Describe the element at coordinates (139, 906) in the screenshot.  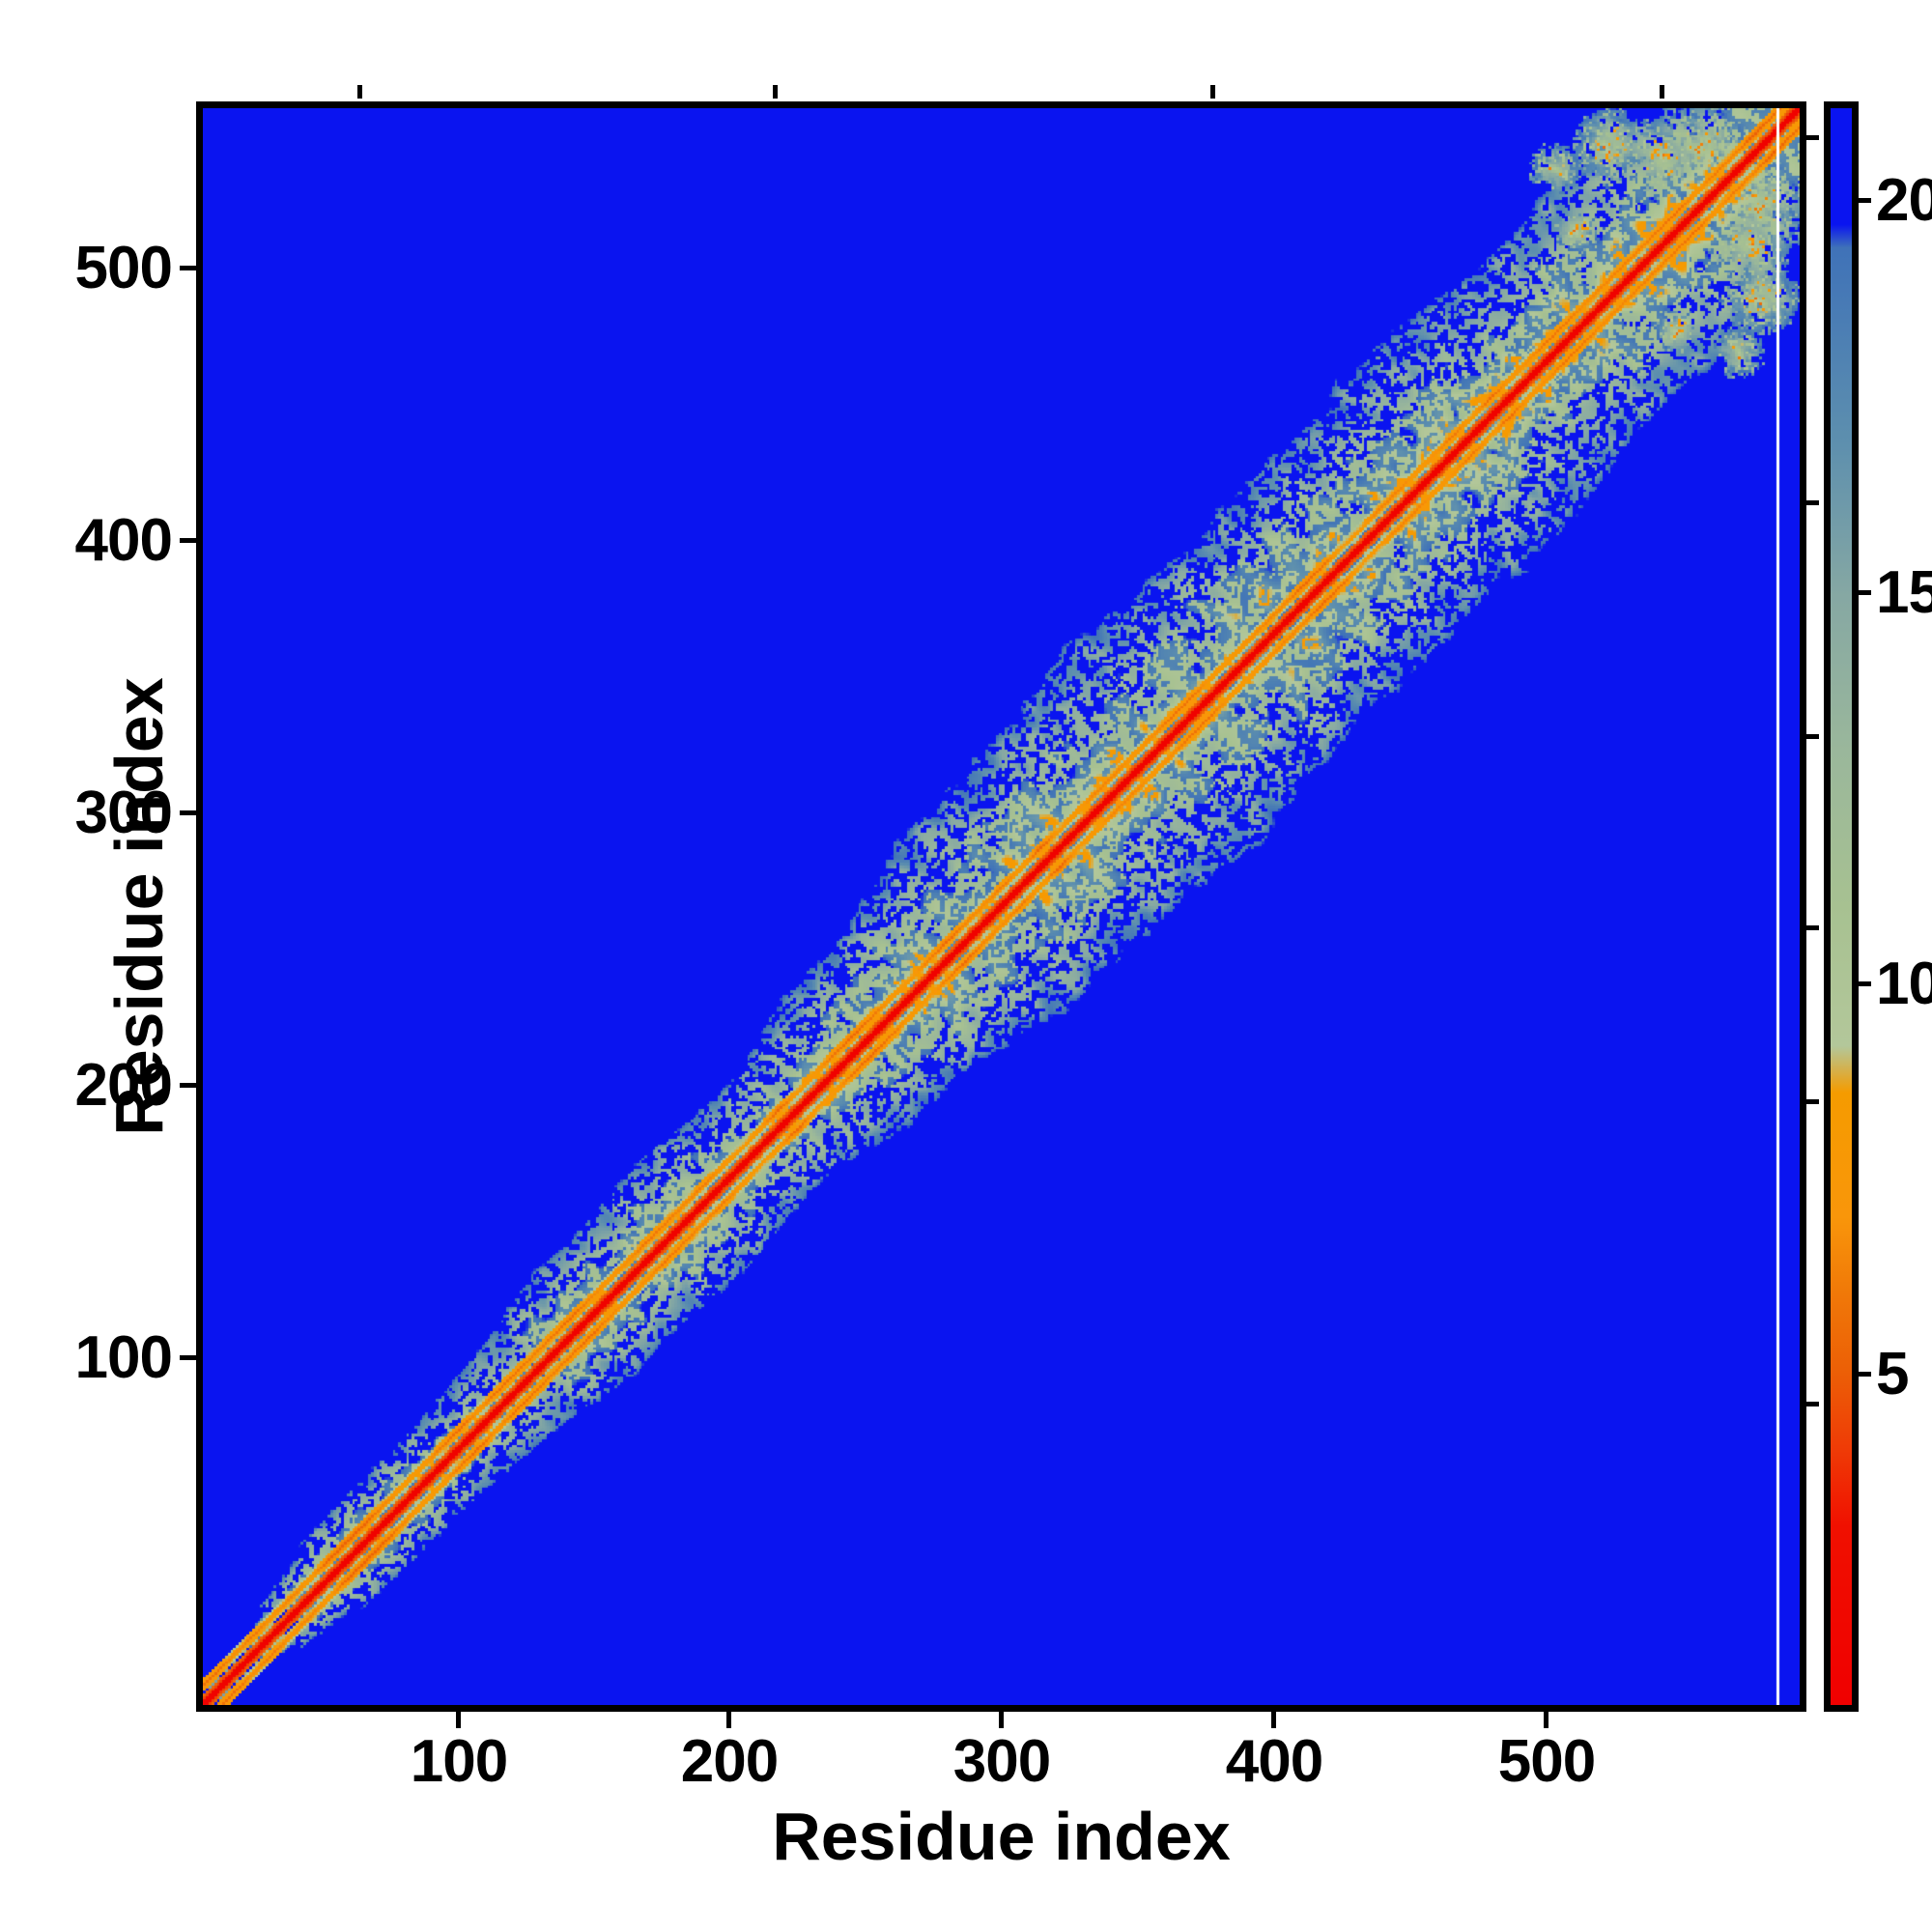
I see `y-axis-title: Residue index` at that location.